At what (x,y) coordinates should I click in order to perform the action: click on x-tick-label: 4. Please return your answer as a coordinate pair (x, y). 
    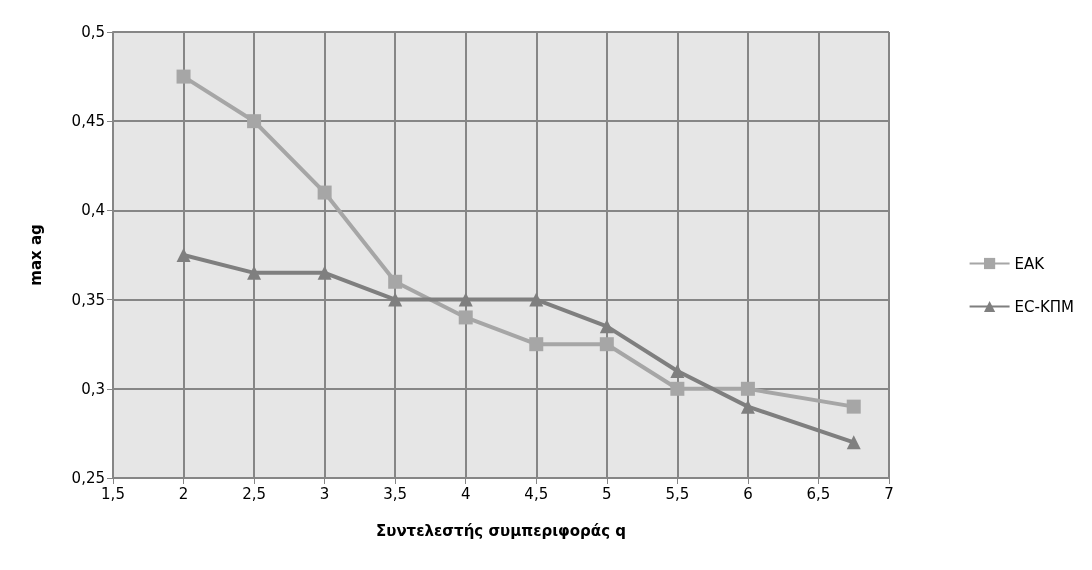
    Looking at the image, I should click on (465, 493).